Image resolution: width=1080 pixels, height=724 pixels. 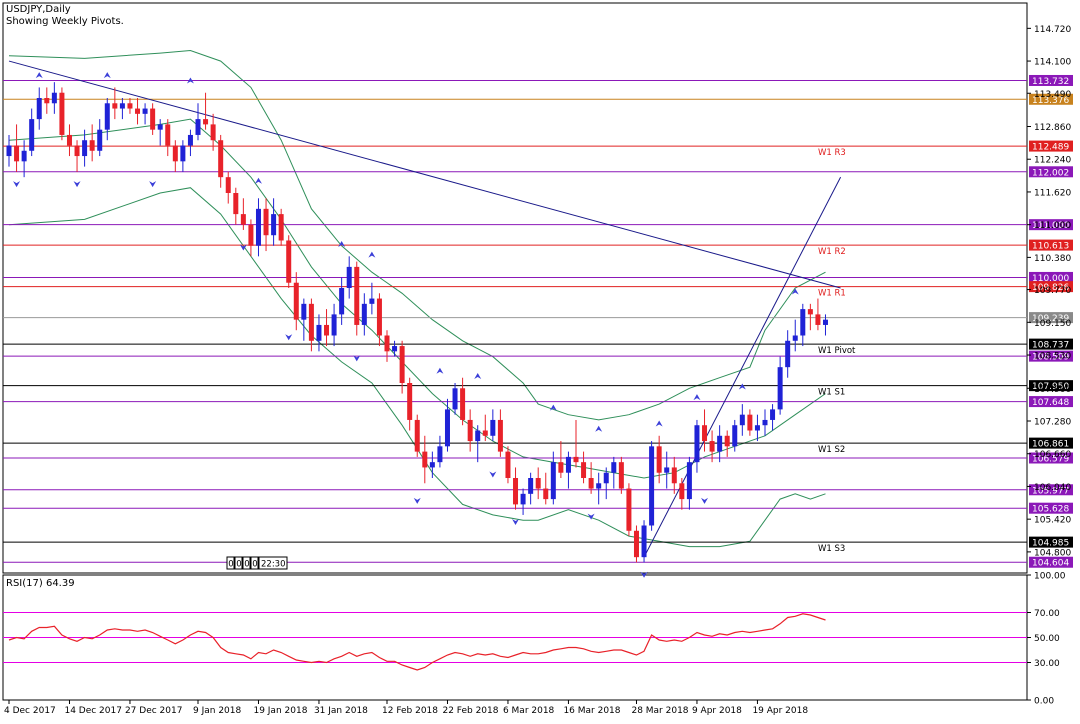 What do you see at coordinates (832, 252) in the screenshot?
I see `pivot-name-label: W1 R2` at bounding box center [832, 252].